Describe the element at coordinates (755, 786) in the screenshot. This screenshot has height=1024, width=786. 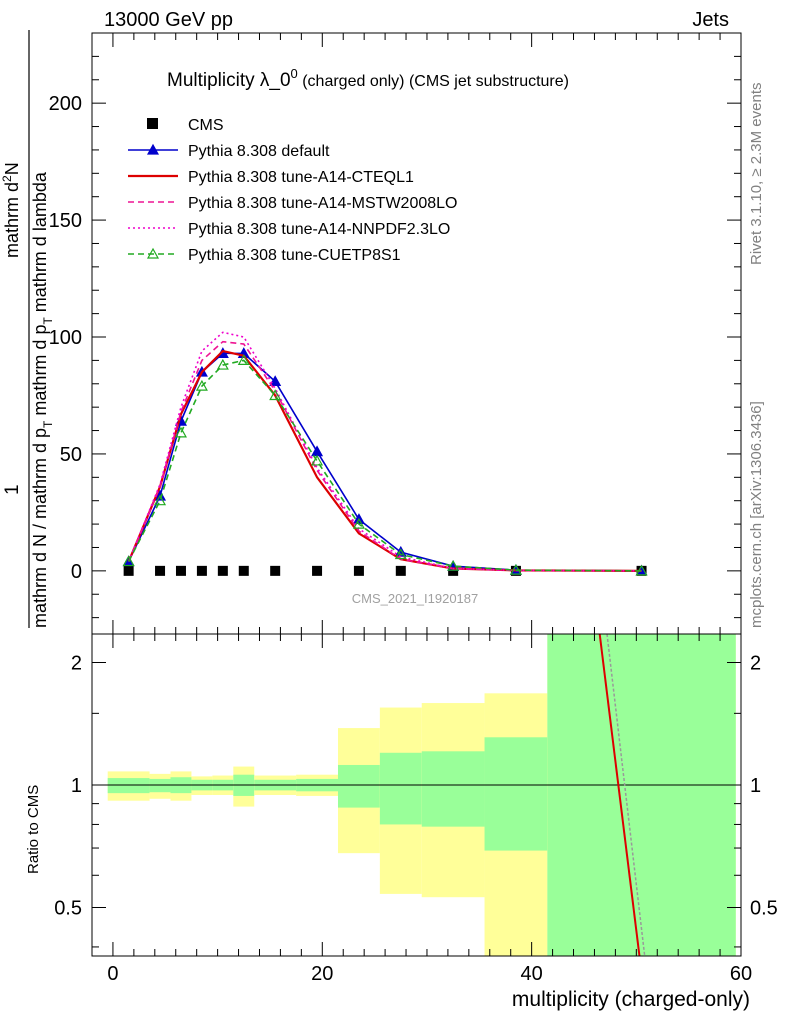
I see `ratio-tick-label-right: 1` at that location.